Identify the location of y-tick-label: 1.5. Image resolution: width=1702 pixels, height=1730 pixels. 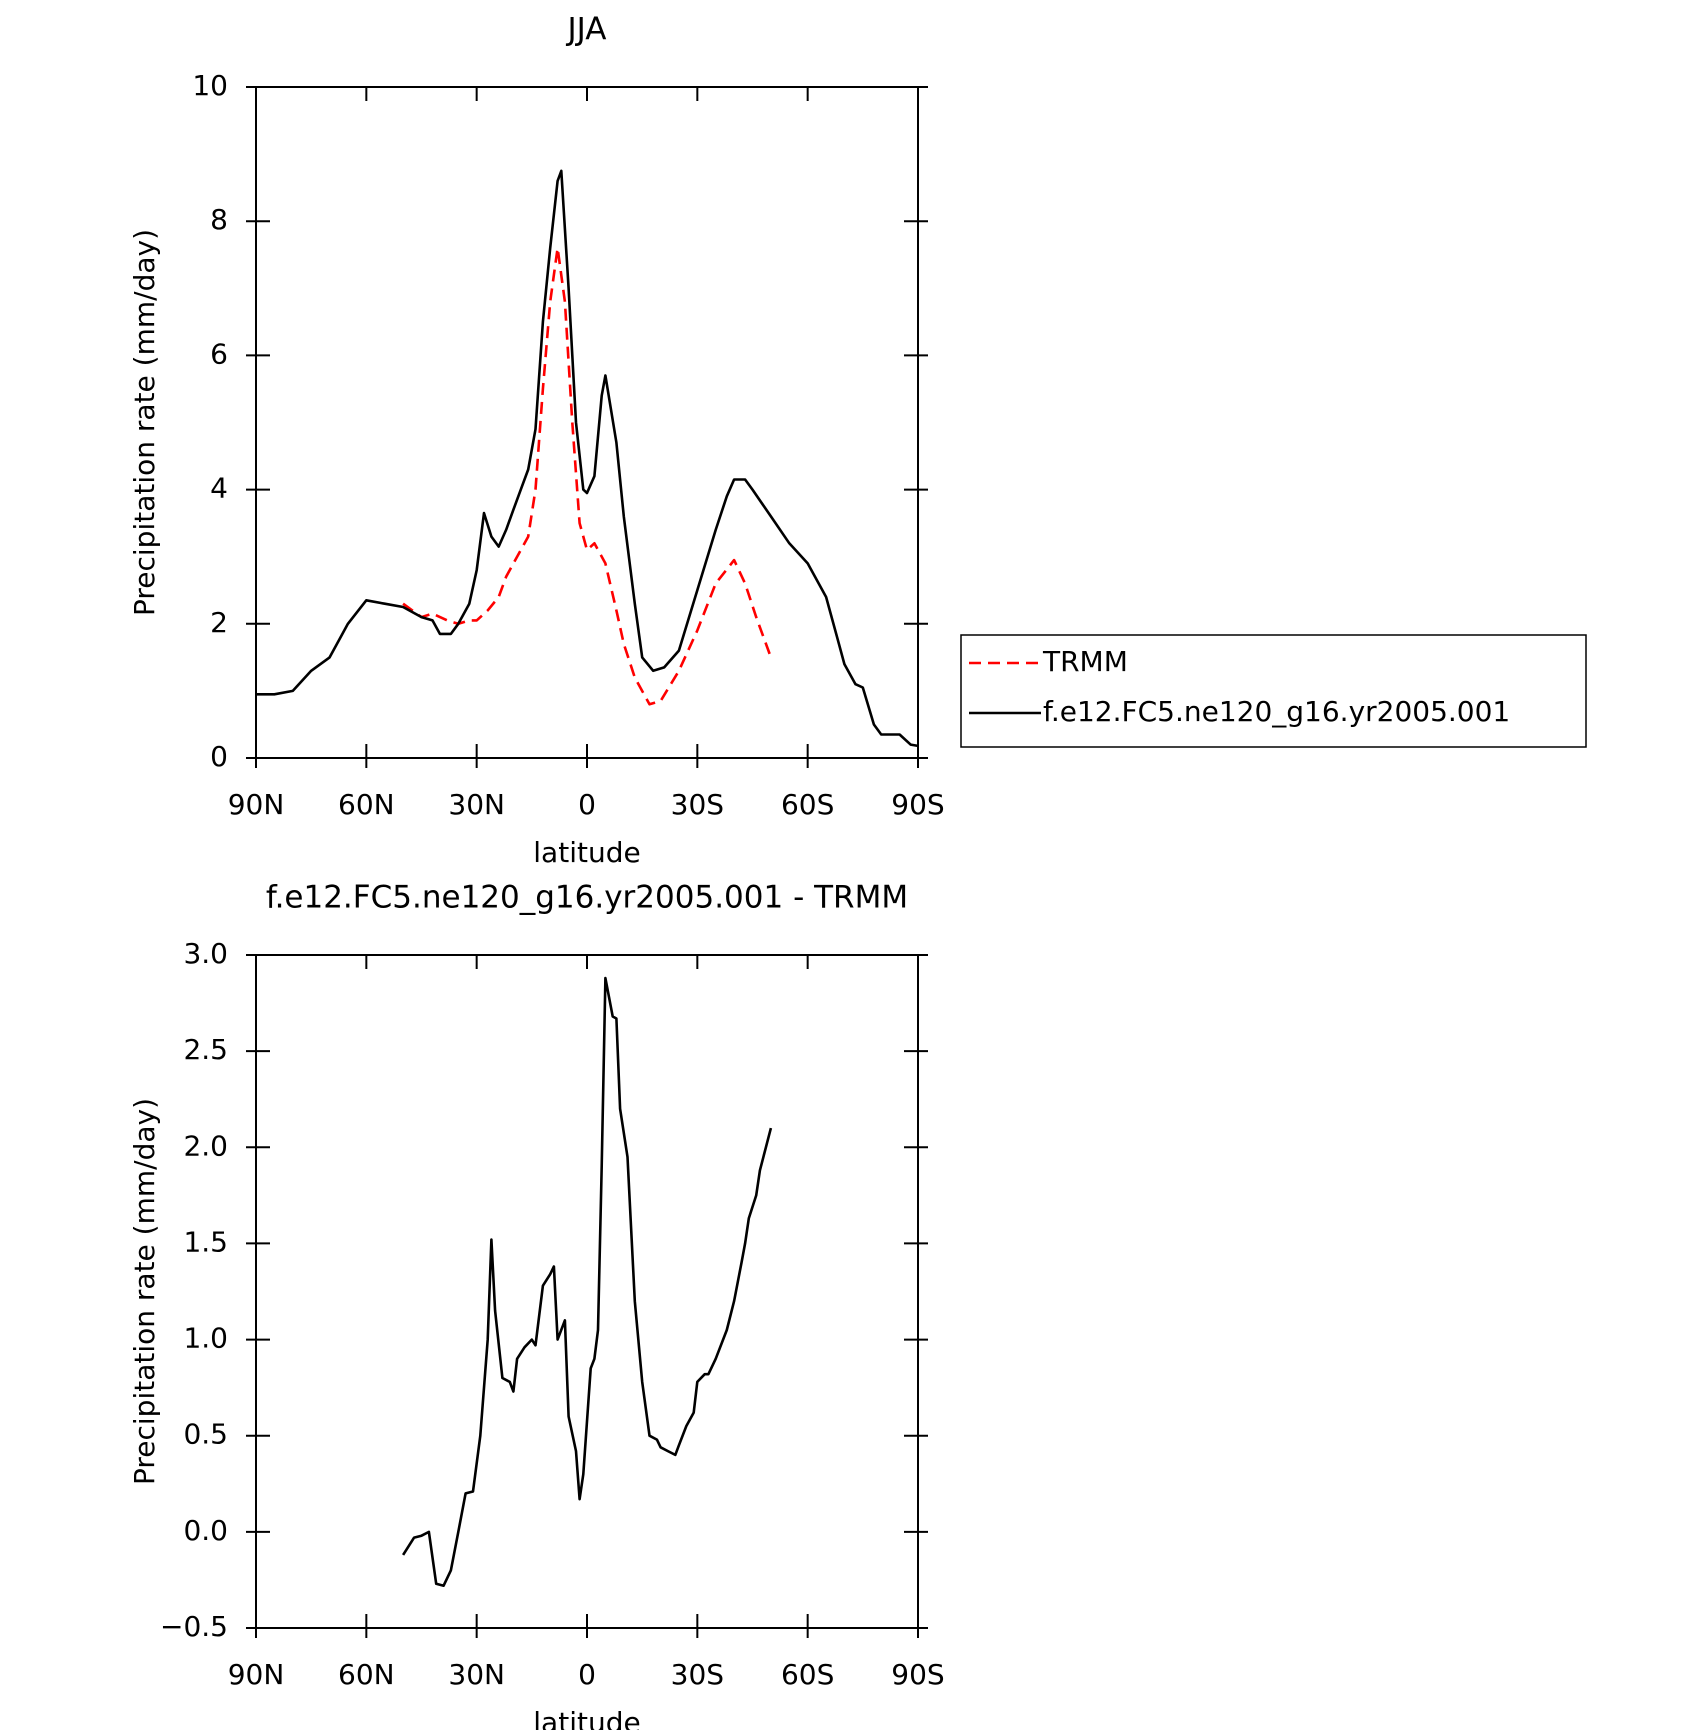
(205, 1241).